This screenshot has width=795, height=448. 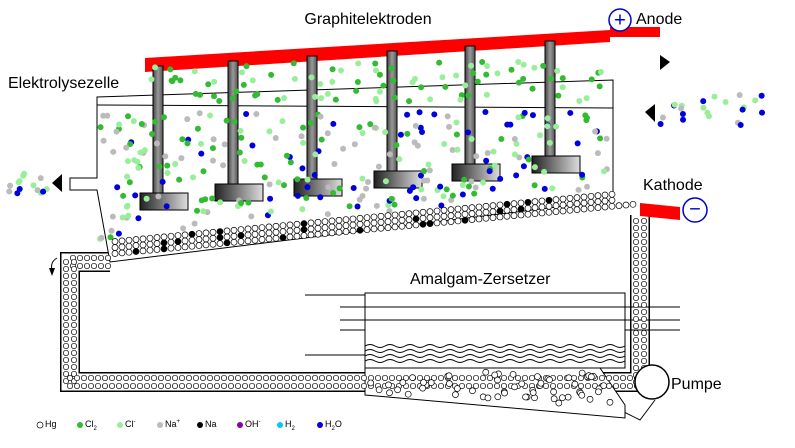 What do you see at coordinates (294, 429) in the screenshot?
I see `legend-label-part: 2` at bounding box center [294, 429].